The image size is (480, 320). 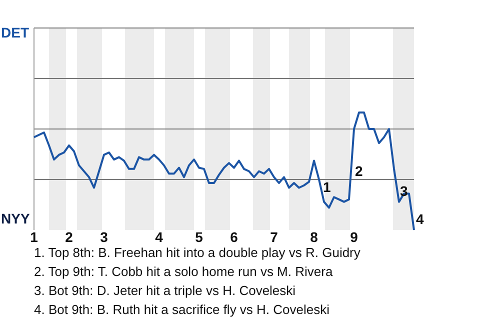 I want to click on x-tick-label: 5, so click(x=199, y=237).